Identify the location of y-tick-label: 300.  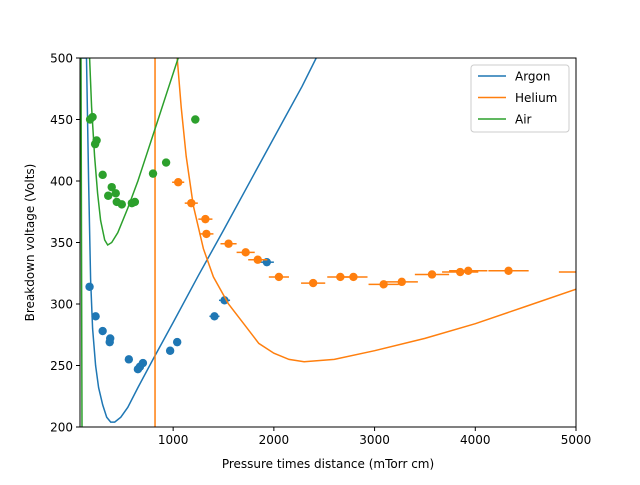
(61, 305).